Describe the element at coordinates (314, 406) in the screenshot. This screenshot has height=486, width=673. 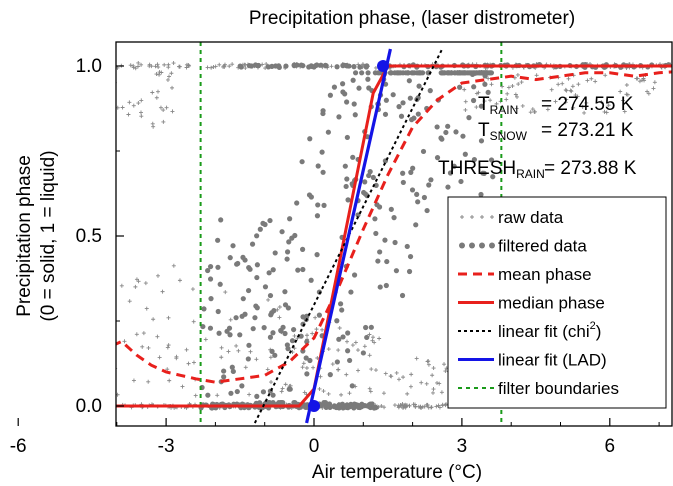
I see `lad-fit-marker` at that location.